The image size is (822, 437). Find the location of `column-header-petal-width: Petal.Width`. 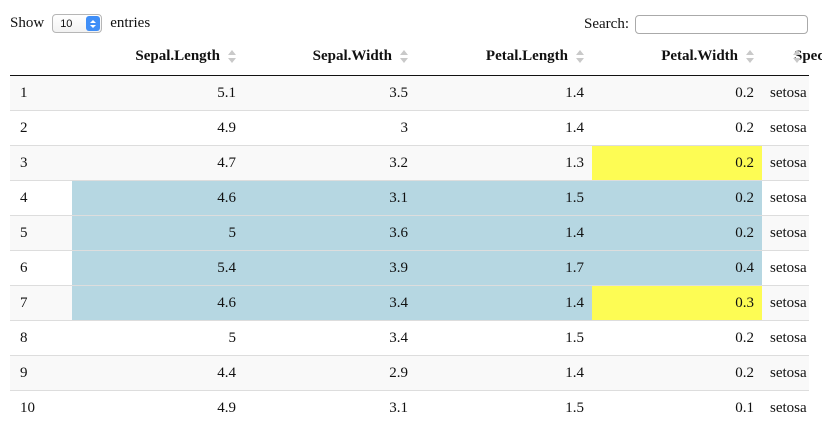

column-header-petal-width: Petal.Width is located at coordinates (677, 57).